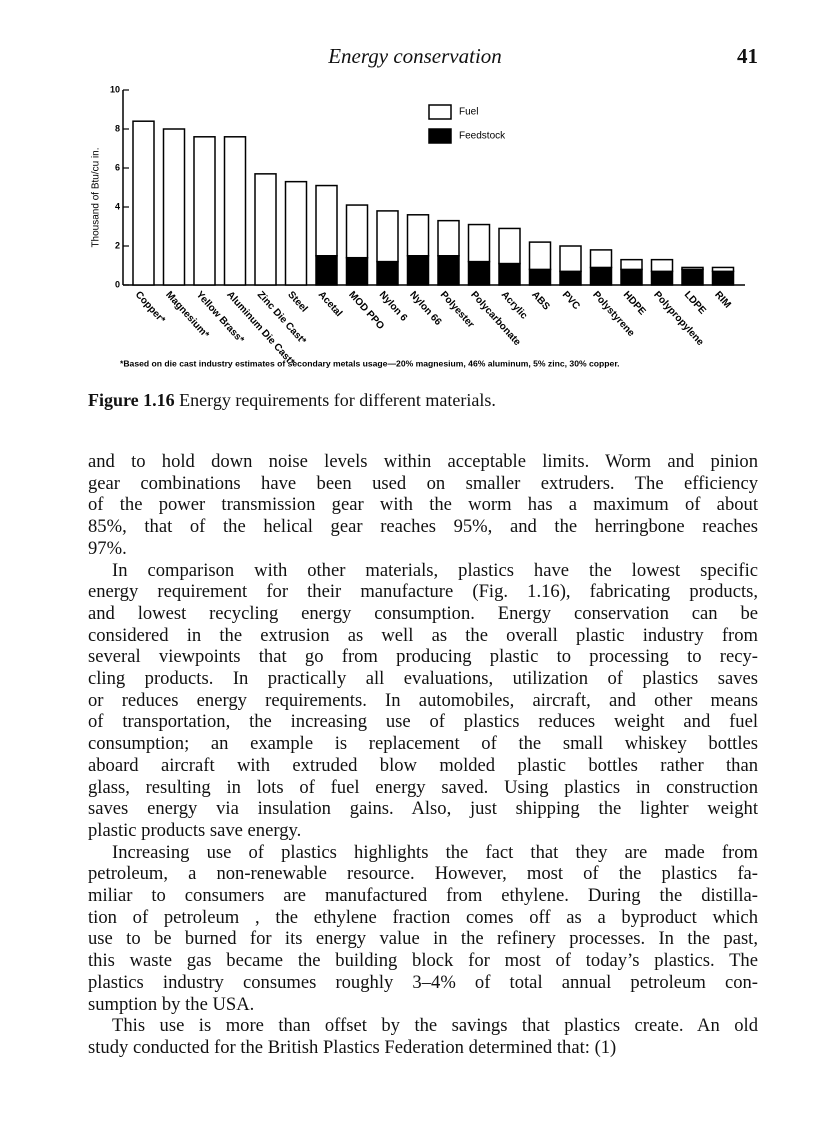 The height and width of the screenshot is (1123, 816). I want to click on y-tick-label: 6, so click(117, 167).